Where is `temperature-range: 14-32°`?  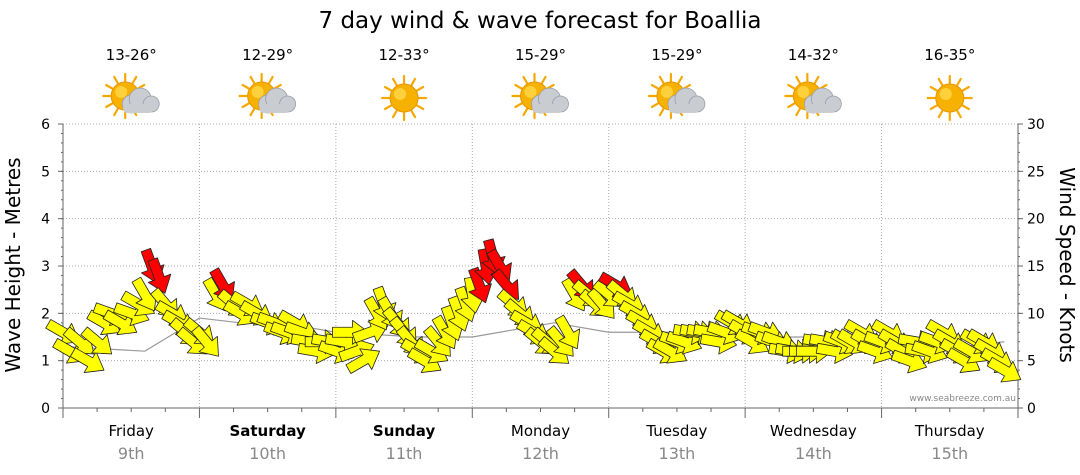 temperature-range: 14-32° is located at coordinates (813, 55).